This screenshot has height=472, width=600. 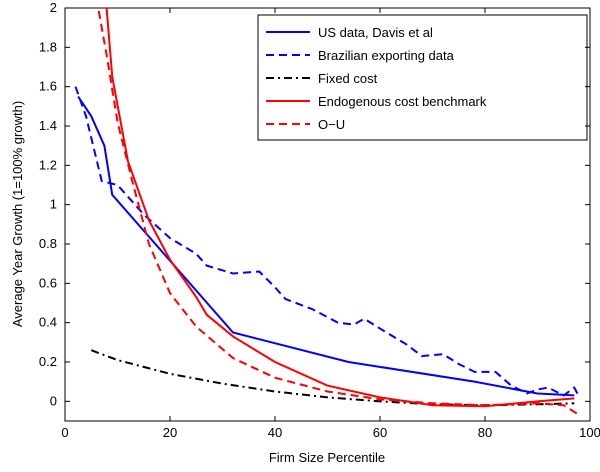 I want to click on legend-label: O−U, so click(x=331, y=124).